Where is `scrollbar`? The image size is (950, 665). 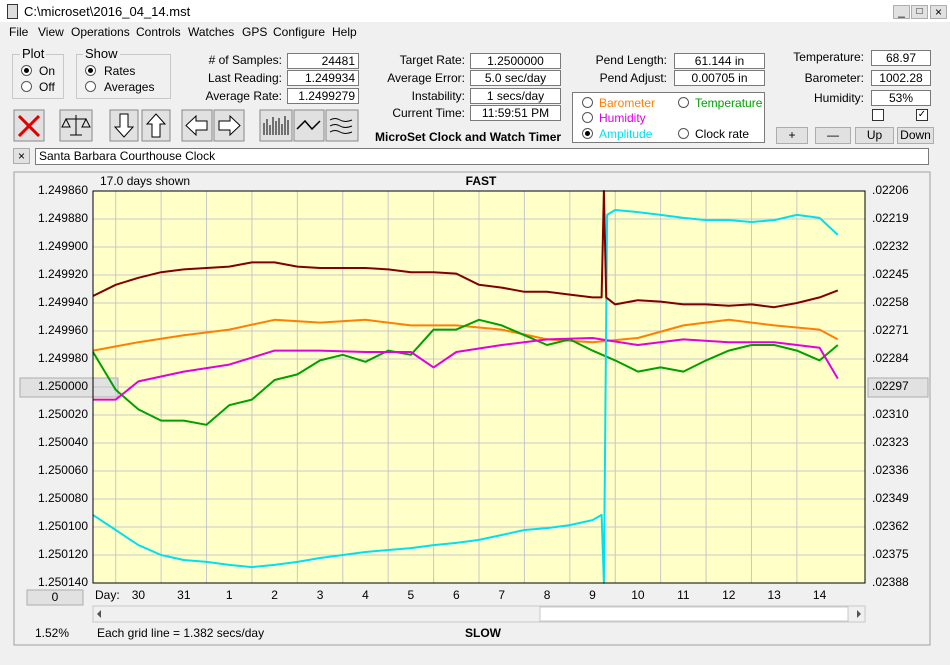 scrollbar is located at coordinates (479, 614).